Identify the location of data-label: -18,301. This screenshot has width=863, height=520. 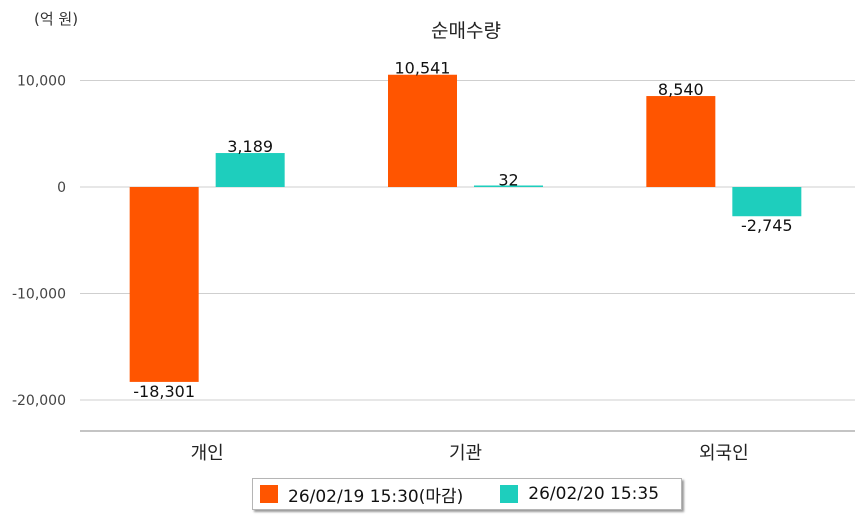
(164, 391).